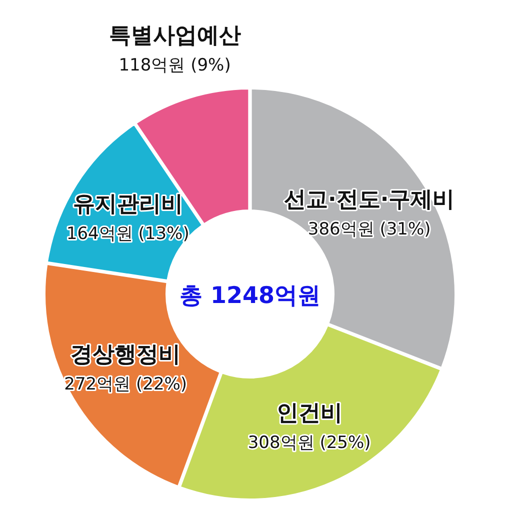 This screenshot has width=532, height=523. I want to click on data-label: 272억원 (22%), so click(126, 384).